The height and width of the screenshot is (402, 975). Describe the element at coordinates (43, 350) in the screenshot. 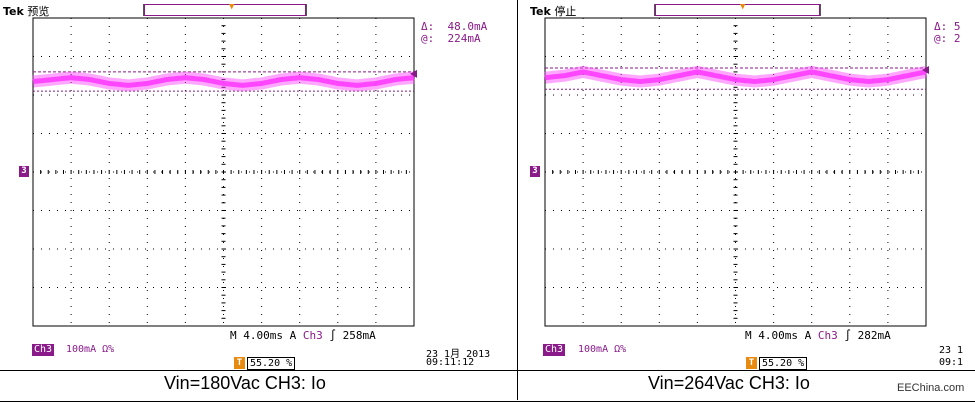

I see `channel-badge-left: Ch3` at that location.